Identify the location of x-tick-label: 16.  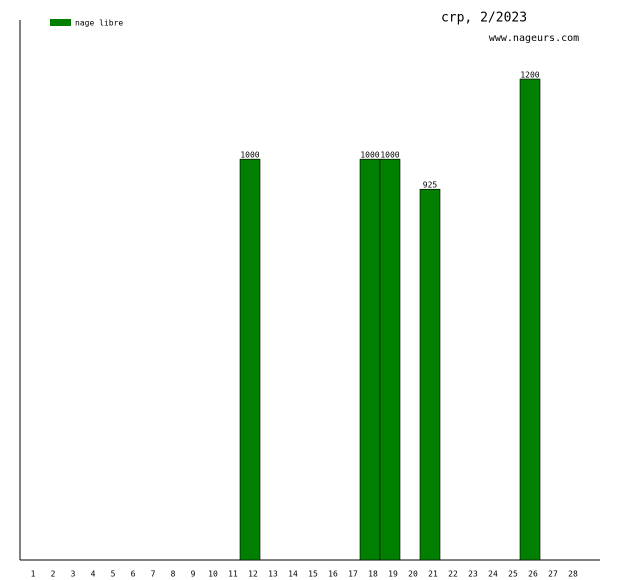
(333, 574).